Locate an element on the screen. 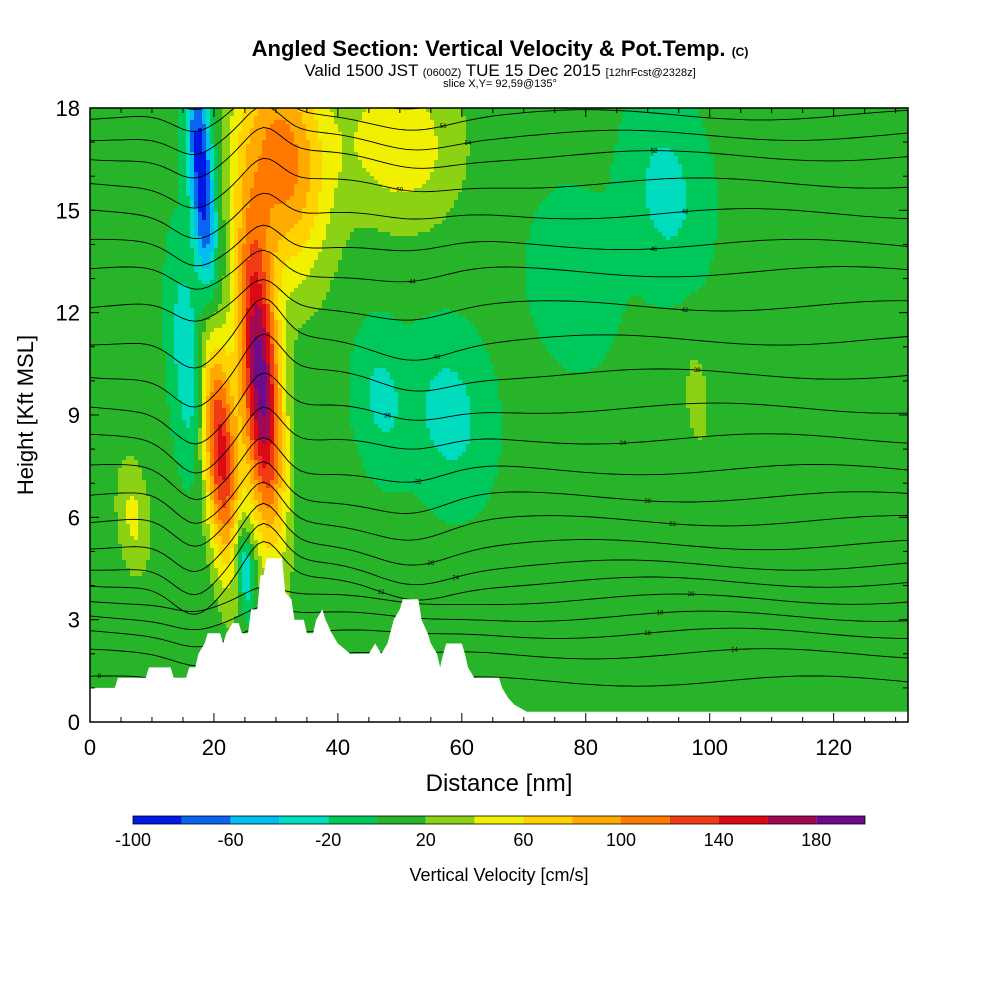 The width and height of the screenshot is (1000, 1000). isentrope-label: 20 is located at coordinates (691, 595).